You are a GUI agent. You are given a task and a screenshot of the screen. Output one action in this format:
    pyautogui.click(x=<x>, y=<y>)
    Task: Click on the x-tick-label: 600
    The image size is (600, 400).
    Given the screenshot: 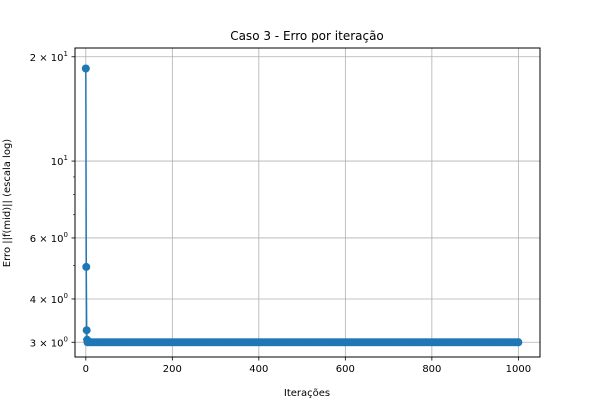 What is the action you would take?
    pyautogui.click(x=345, y=369)
    